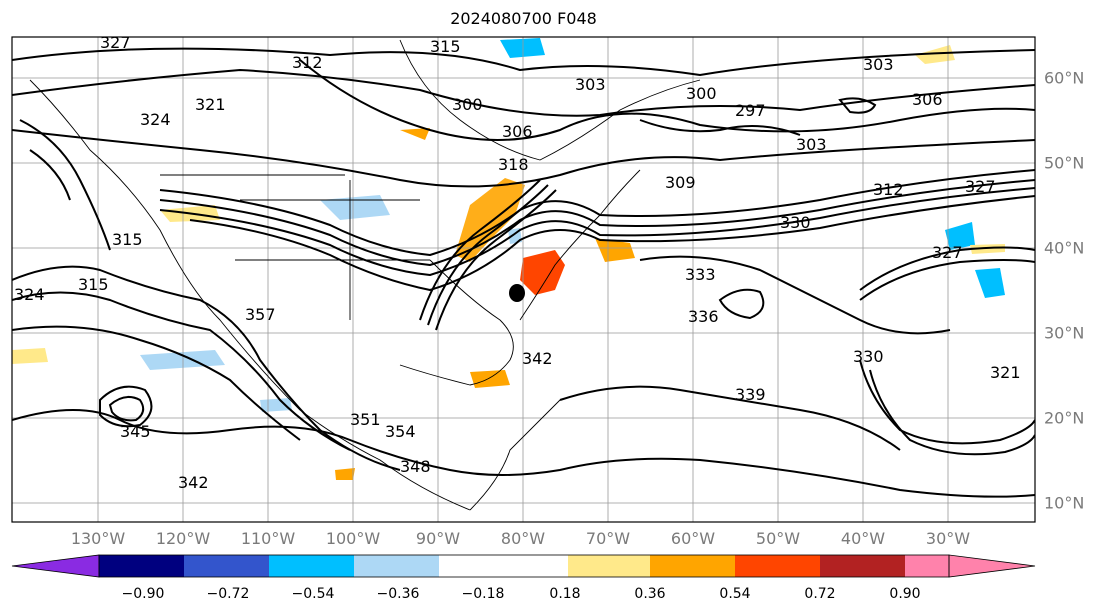  I want to click on colorbar-min-extend, so click(55, 566).